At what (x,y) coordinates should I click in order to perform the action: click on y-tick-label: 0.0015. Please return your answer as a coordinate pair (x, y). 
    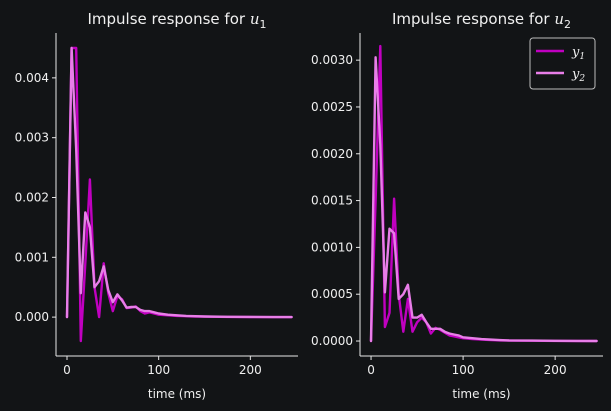
    Looking at the image, I should click on (332, 201).